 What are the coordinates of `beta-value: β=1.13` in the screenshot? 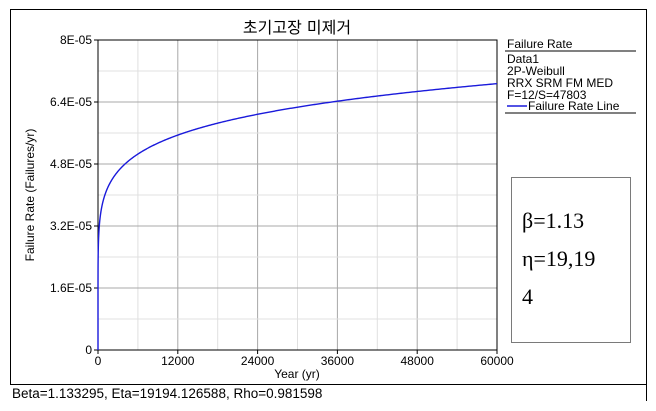 It's located at (553, 220).